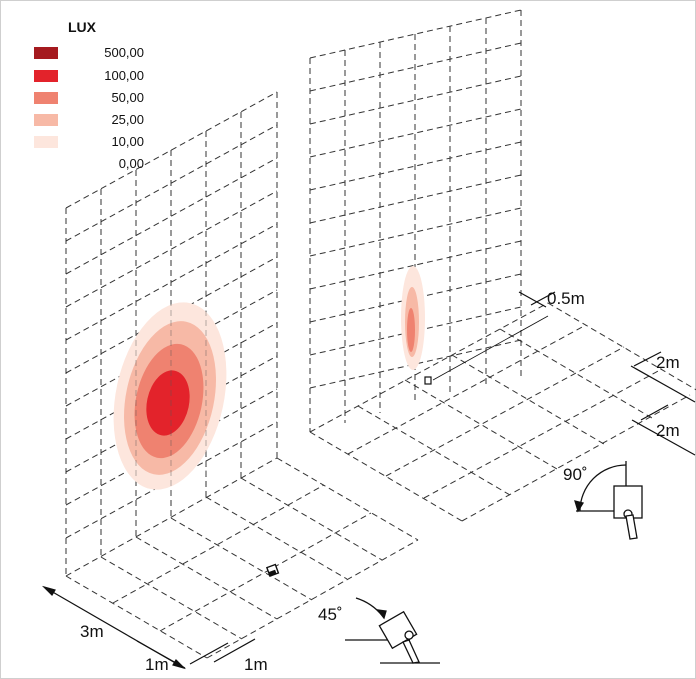 The height and width of the screenshot is (679, 696). Describe the element at coordinates (575, 474) in the screenshot. I see `angle-label-90: 90˚` at that location.